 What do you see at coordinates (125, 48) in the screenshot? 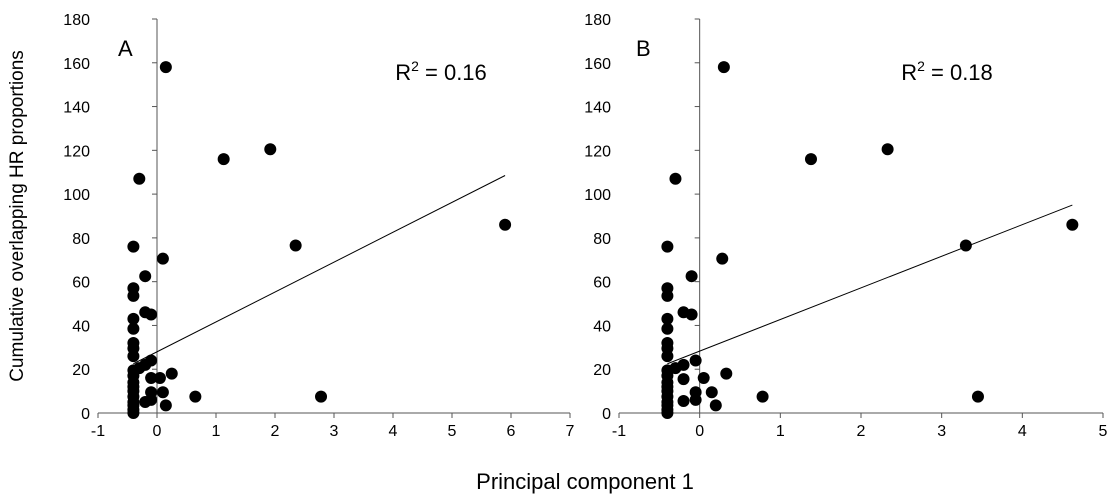
I see `panel-label: A` at bounding box center [125, 48].